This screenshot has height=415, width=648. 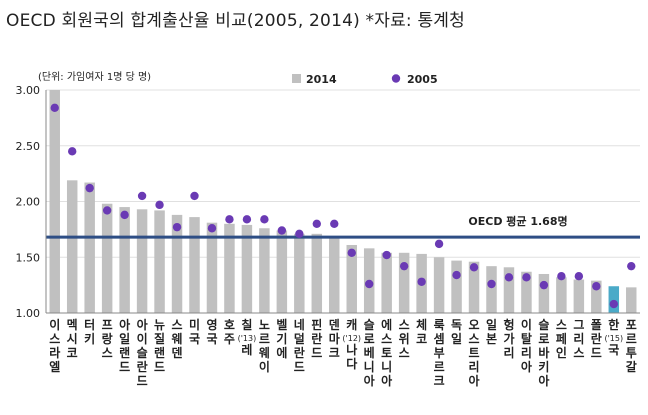 I want to click on x-tick-label: 칠 ('13) 레, so click(x=247, y=337).